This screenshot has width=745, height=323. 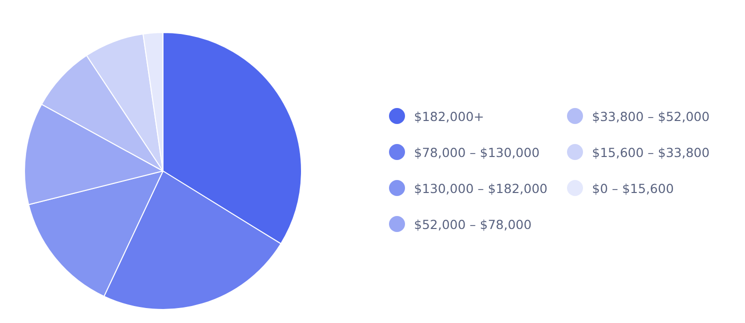 What do you see at coordinates (477, 152) in the screenshot?
I see `legend-label: $78,000 – $130,000` at bounding box center [477, 152].